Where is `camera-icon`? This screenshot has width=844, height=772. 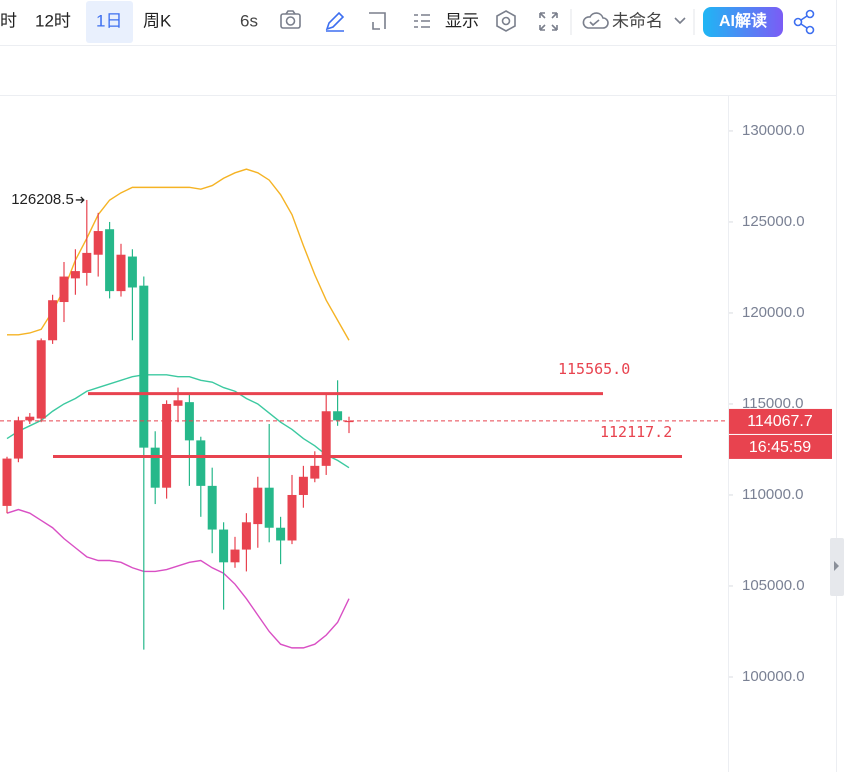
camera-icon is located at coordinates (290, 19).